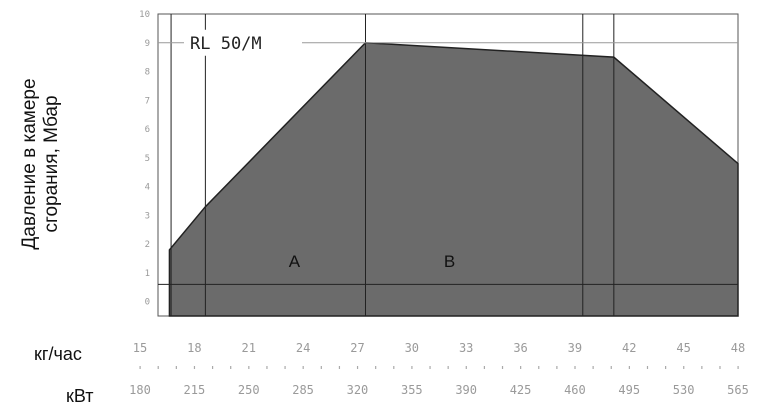 The image size is (763, 407). Describe the element at coordinates (575, 390) in the screenshot. I see `x-kw-tick-8: 460` at that location.